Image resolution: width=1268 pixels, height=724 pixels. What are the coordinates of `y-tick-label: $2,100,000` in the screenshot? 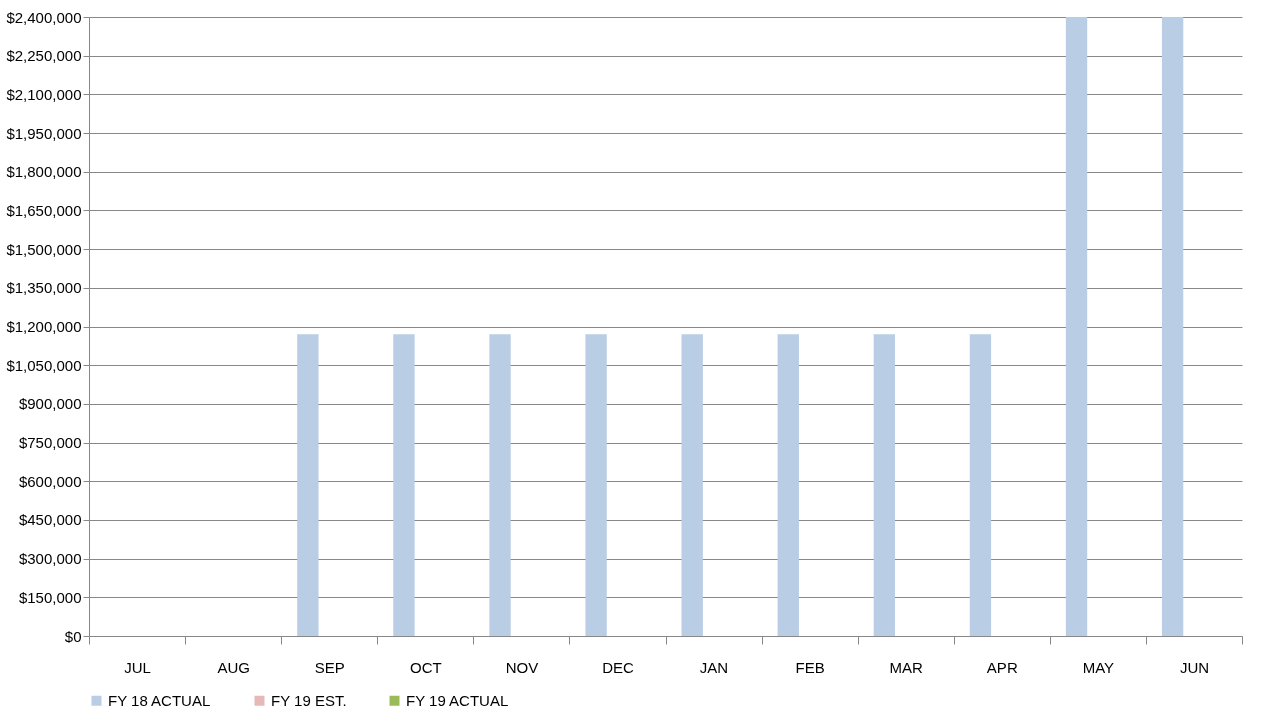 It's located at (44, 94).